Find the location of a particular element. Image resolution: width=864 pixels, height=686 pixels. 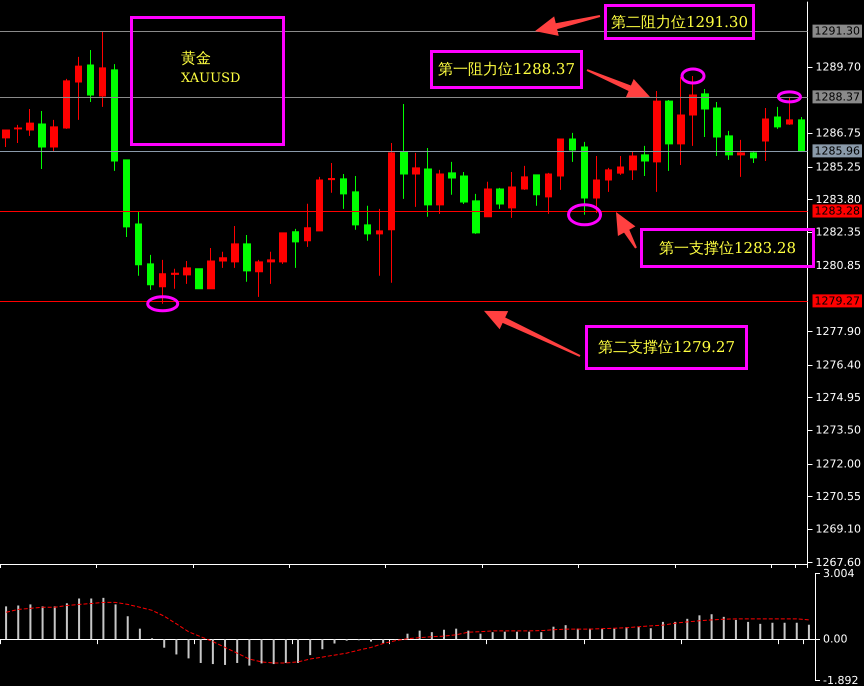

ref-line-label: 1279.27 is located at coordinates (837, 301).